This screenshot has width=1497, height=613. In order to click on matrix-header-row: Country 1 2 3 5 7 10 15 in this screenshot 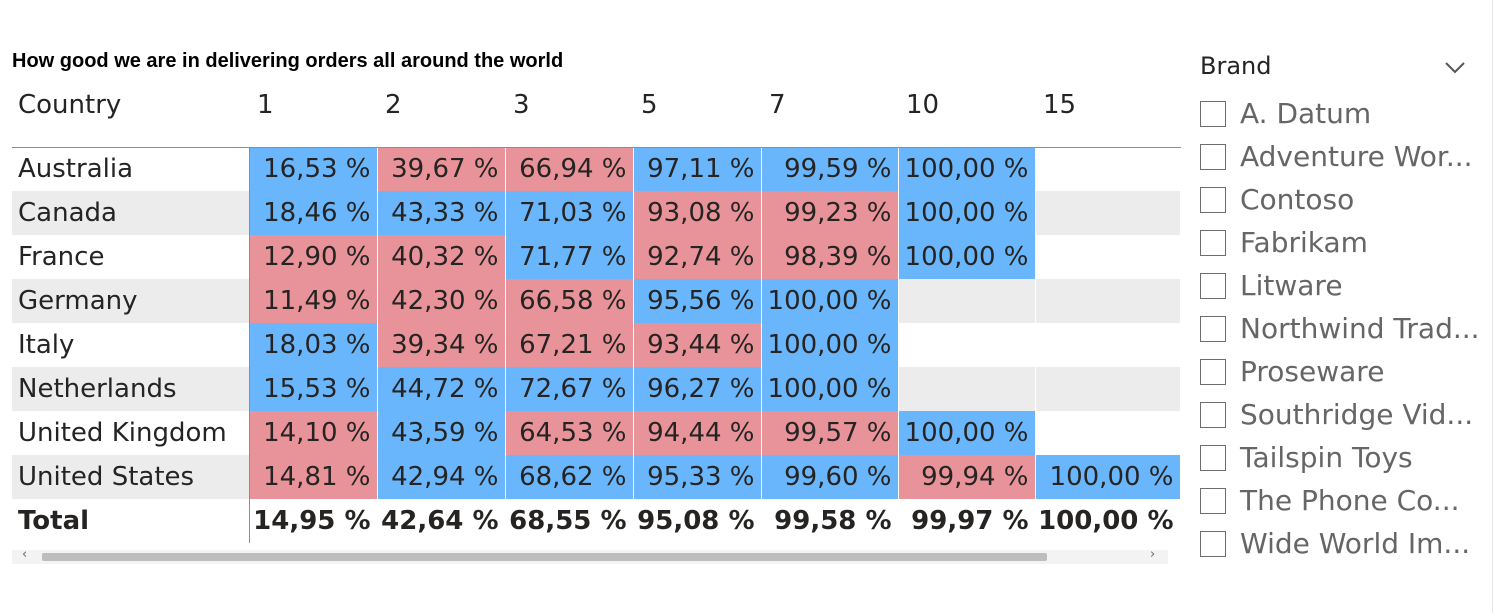, I will do `click(596, 116)`.